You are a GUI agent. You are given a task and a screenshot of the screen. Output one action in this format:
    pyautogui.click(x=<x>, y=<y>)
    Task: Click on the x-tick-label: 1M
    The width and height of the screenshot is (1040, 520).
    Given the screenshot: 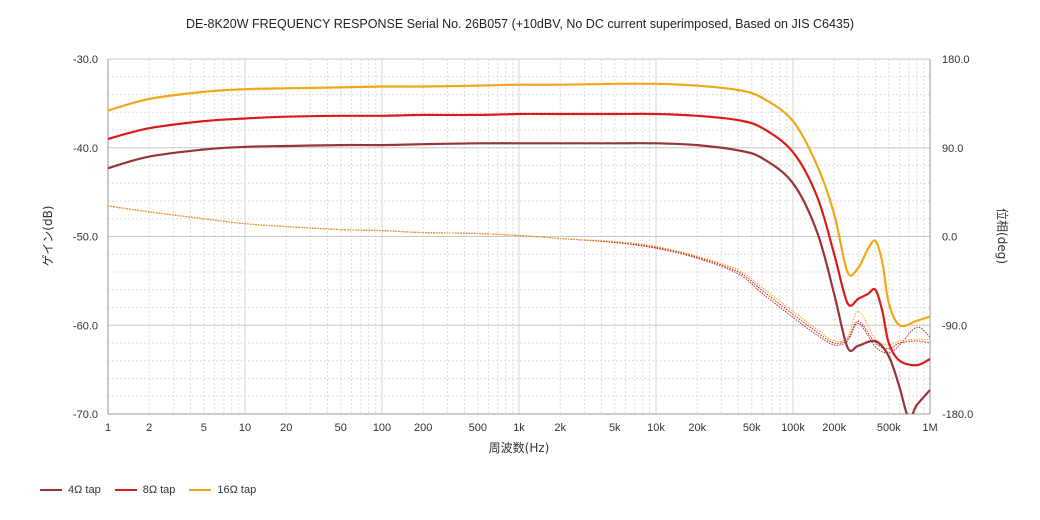 What is the action you would take?
    pyautogui.click(x=929, y=428)
    